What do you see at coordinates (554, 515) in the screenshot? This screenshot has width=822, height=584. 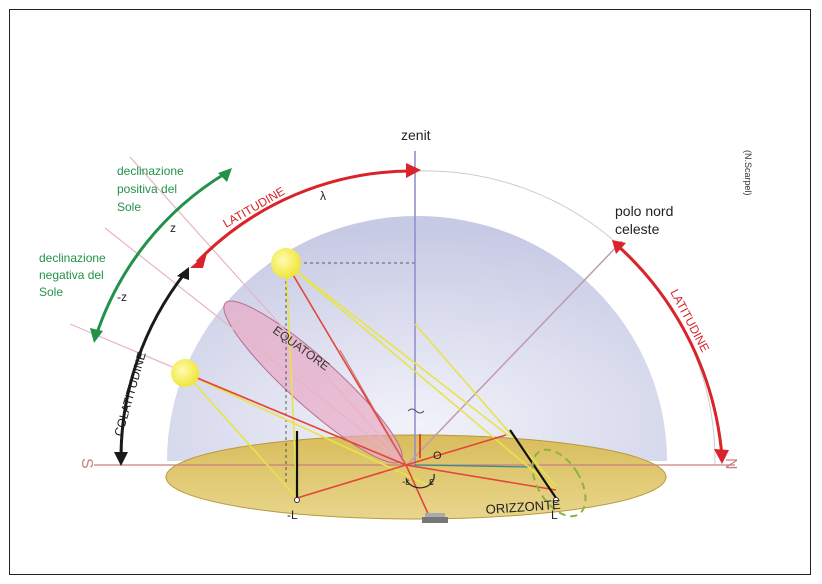 I see `l-label: L` at bounding box center [554, 515].